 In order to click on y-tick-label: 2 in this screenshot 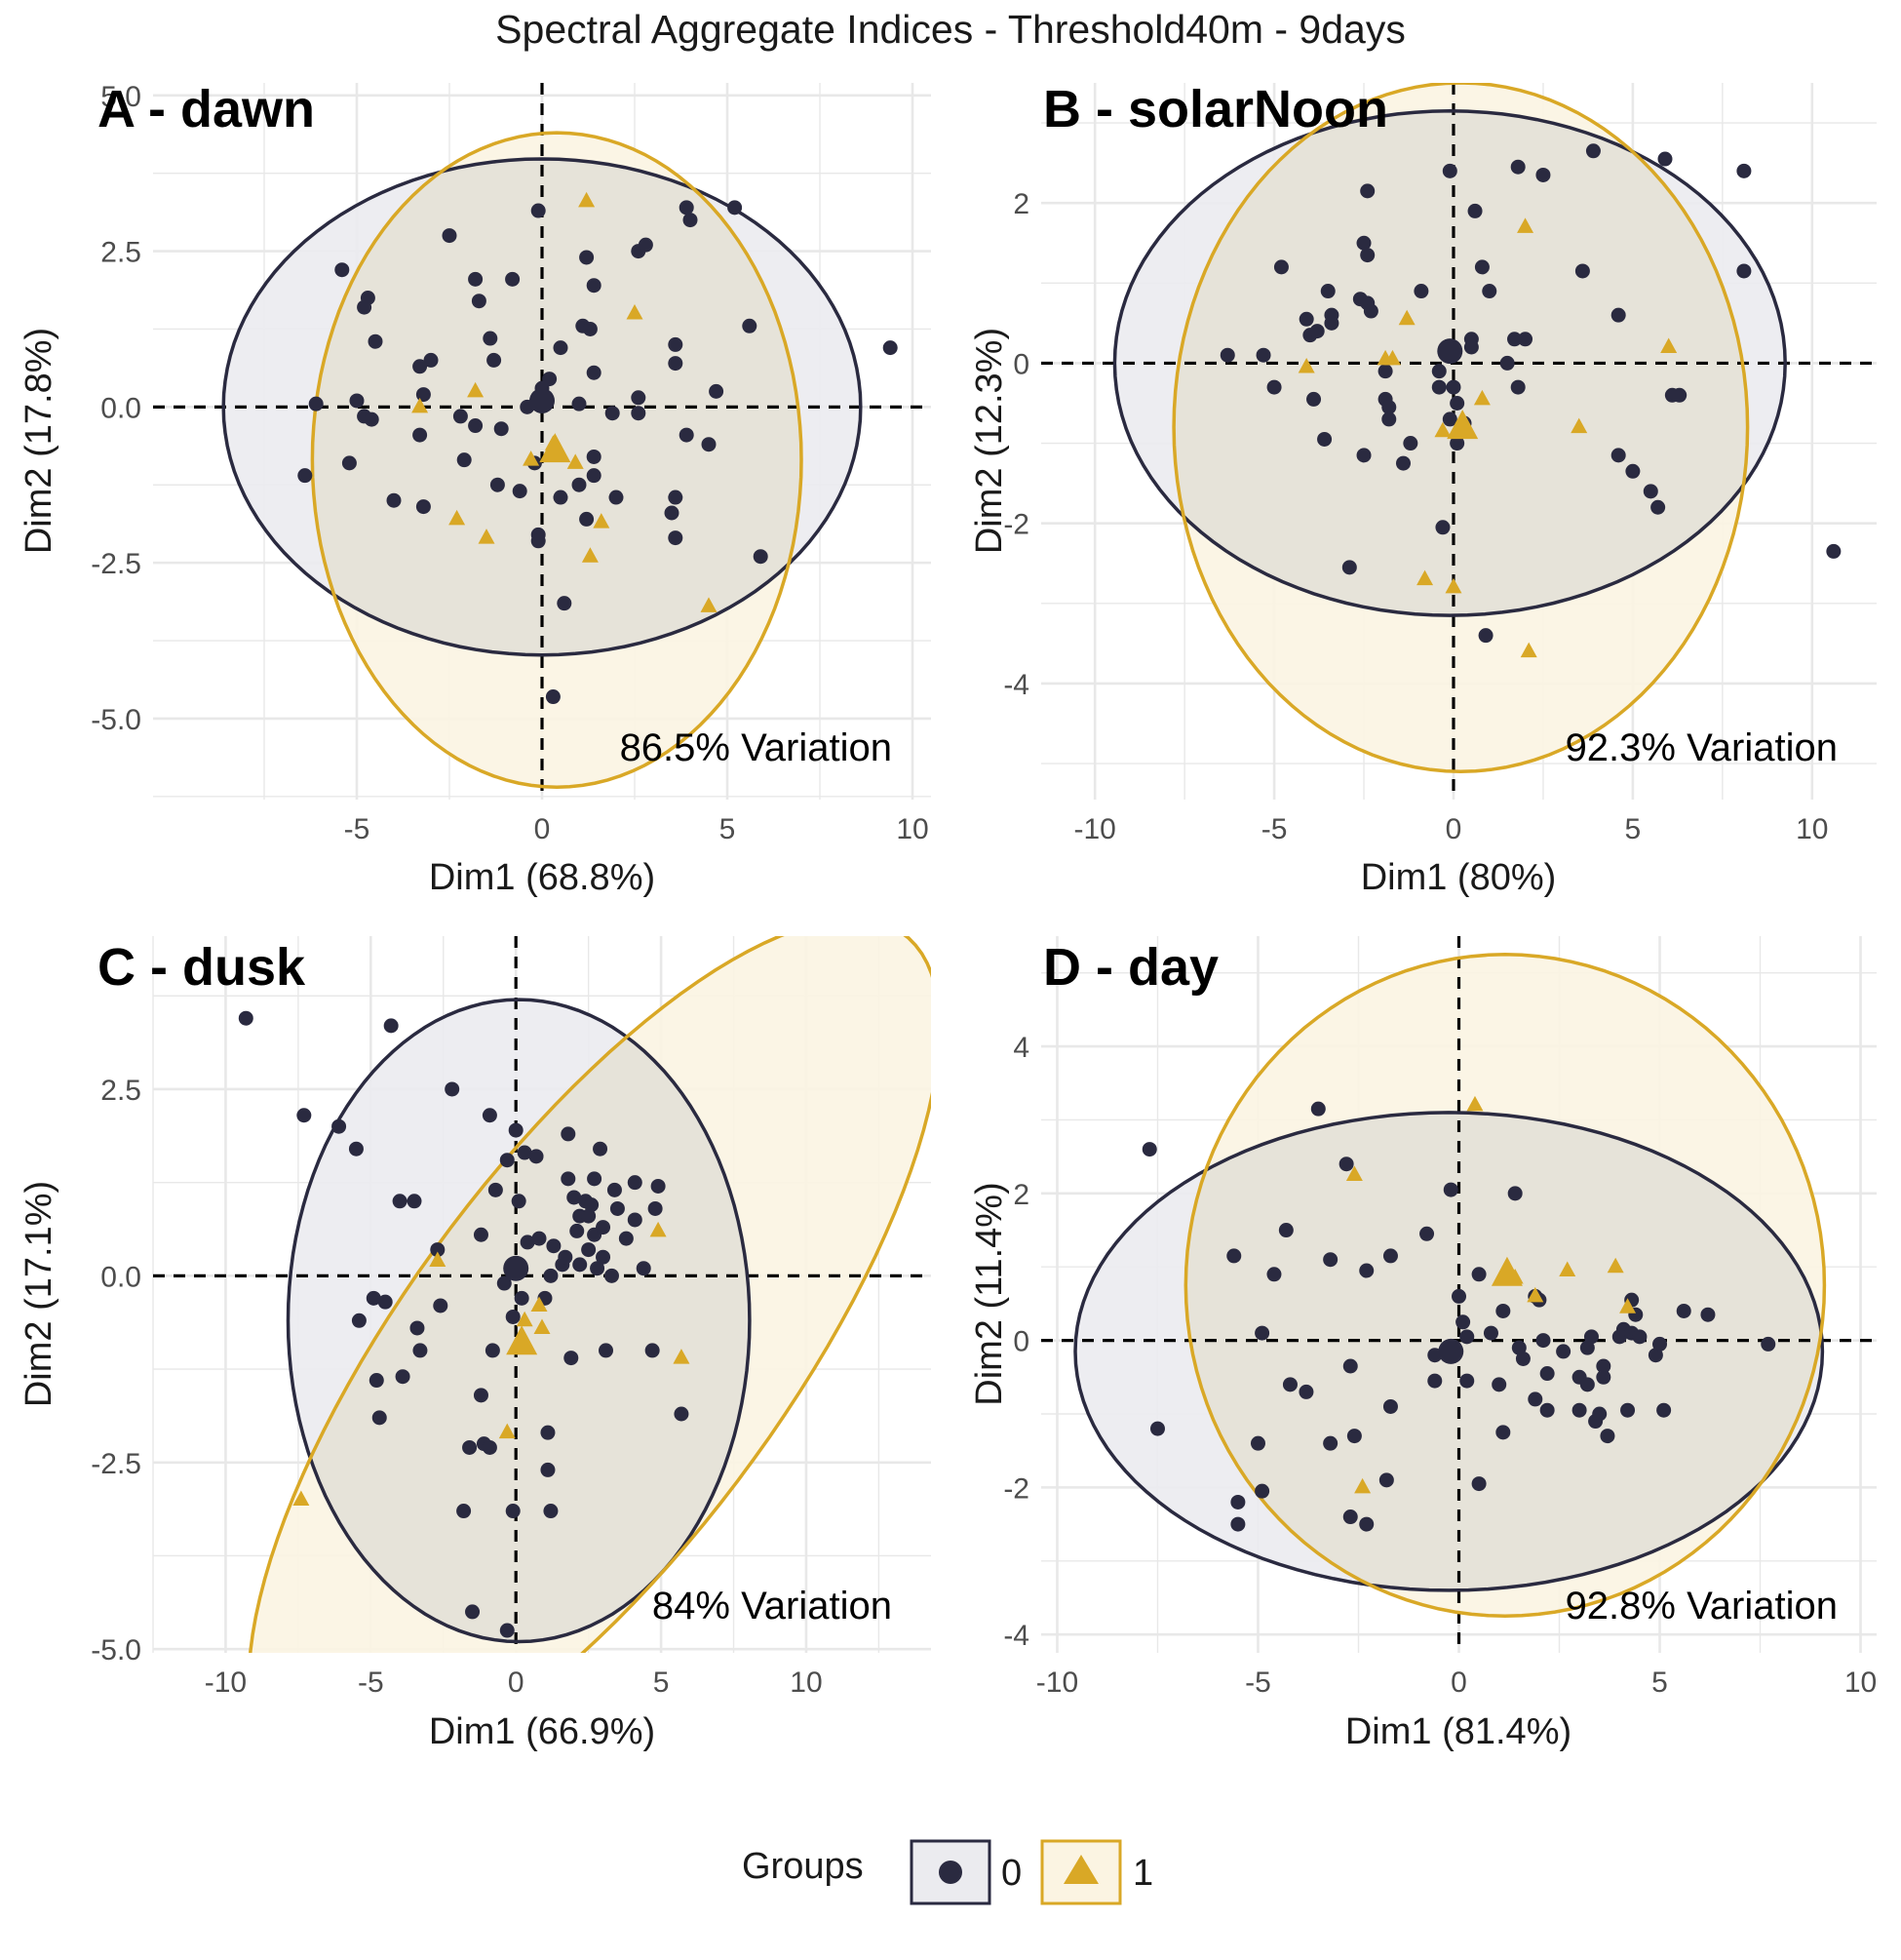, I will do `click(1021, 1195)`.